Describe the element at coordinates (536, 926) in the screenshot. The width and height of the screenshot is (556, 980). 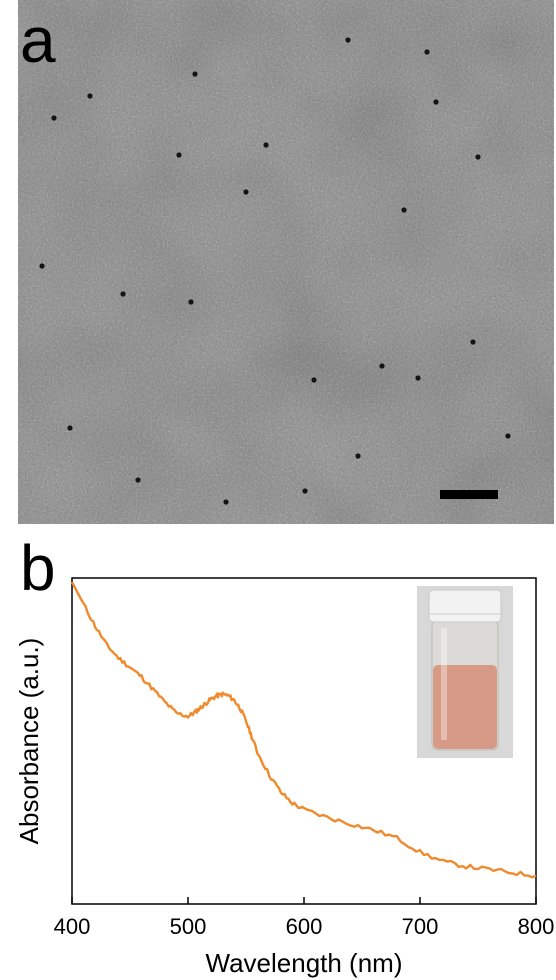
I see `x-tick-label: 800` at that location.